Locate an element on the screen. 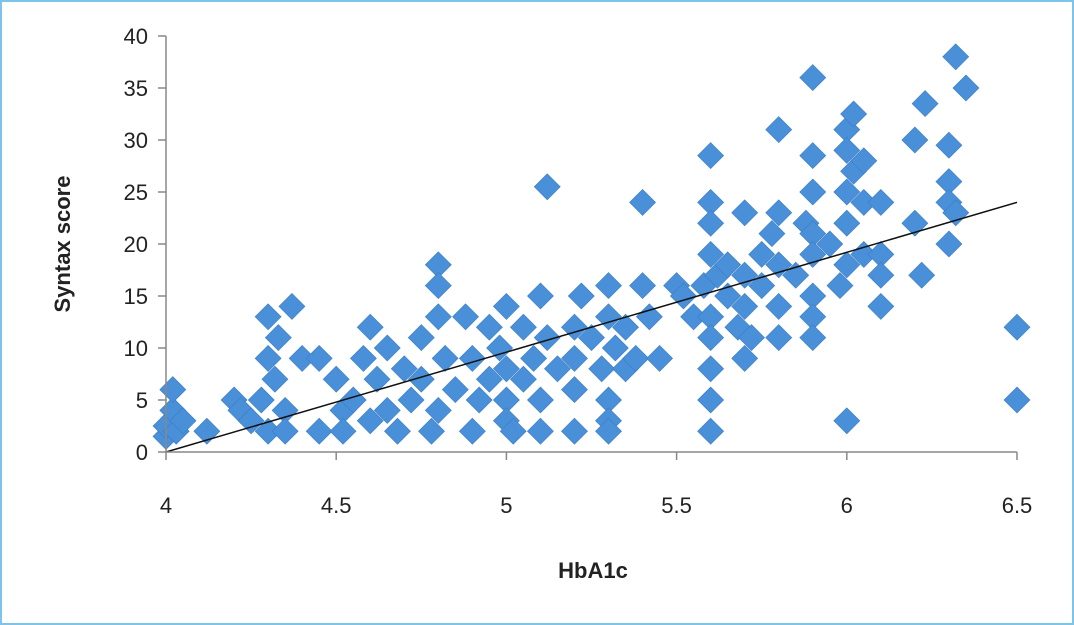  x-axis-title: HbA1c is located at coordinates (593, 570).